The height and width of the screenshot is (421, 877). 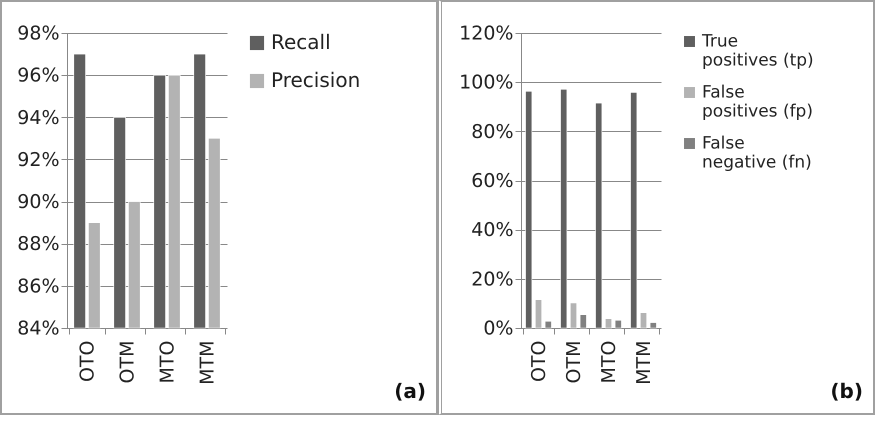 What do you see at coordinates (38, 159) in the screenshot?
I see `y-tick-label: 92%` at bounding box center [38, 159].